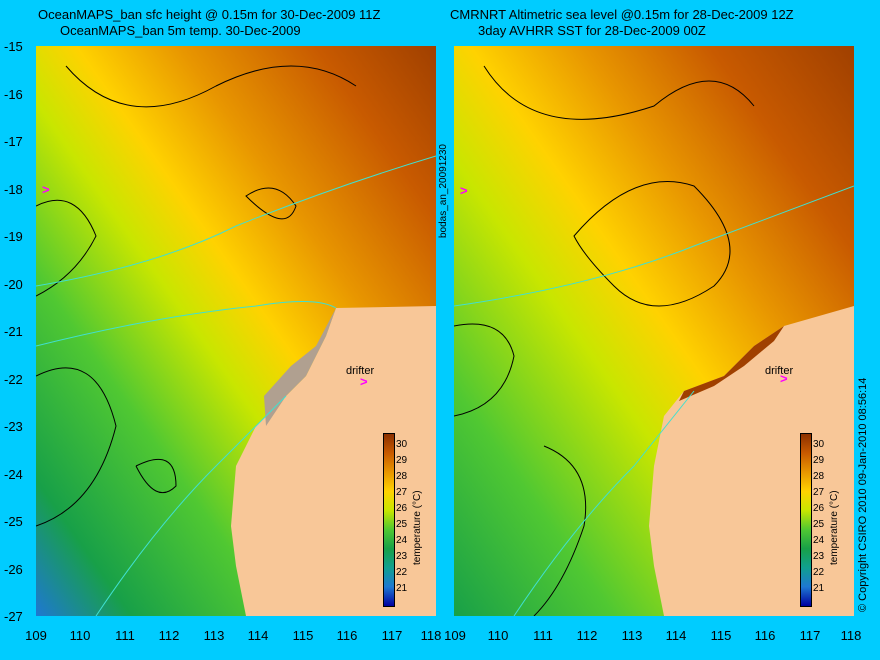 This screenshot has height=660, width=880. Describe the element at coordinates (13, 141) in the screenshot. I see `y-tick: -17` at that location.